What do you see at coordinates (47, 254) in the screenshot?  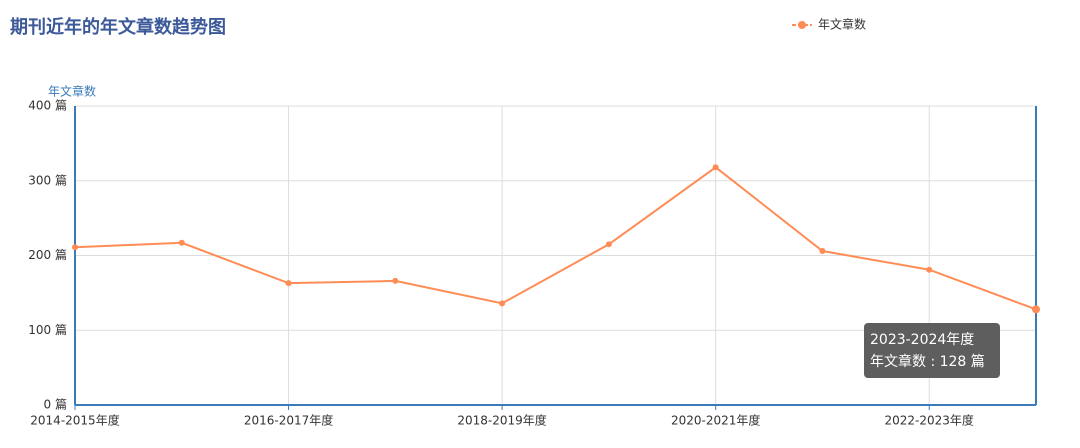 I see `y-tick-label: 200 篇` at bounding box center [47, 254].